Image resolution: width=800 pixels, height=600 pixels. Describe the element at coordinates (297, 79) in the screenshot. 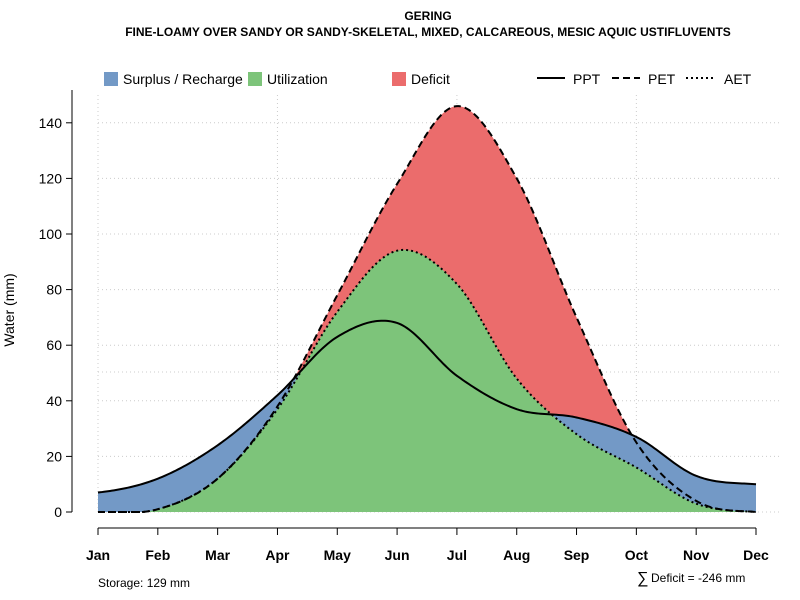

I see `legend-label-utilization: Utilization` at that location.